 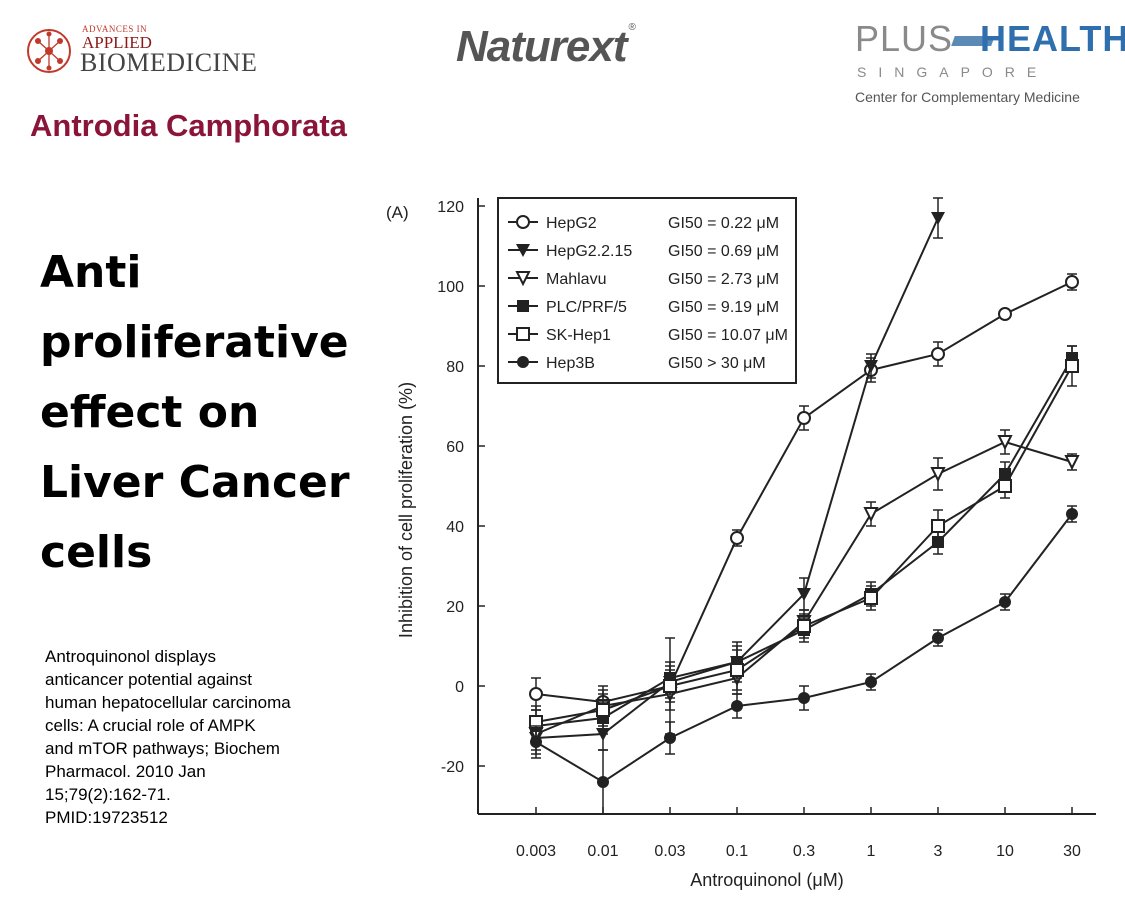 What do you see at coordinates (452, 767) in the screenshot?
I see `y-tick-label: -20` at bounding box center [452, 767].